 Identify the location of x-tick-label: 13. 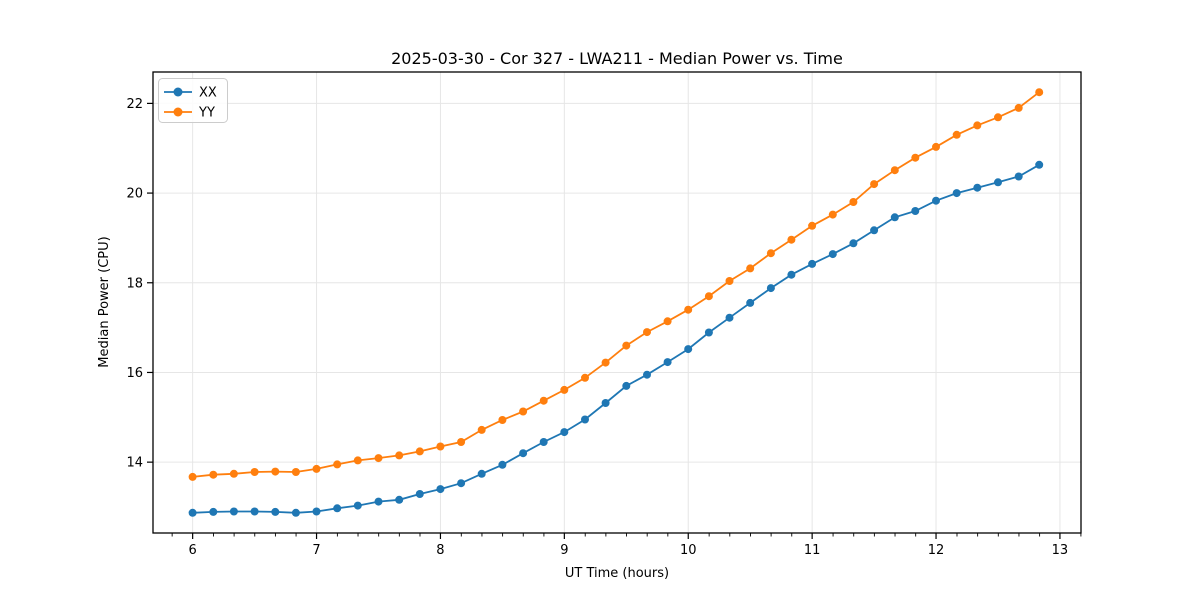
(1060, 550).